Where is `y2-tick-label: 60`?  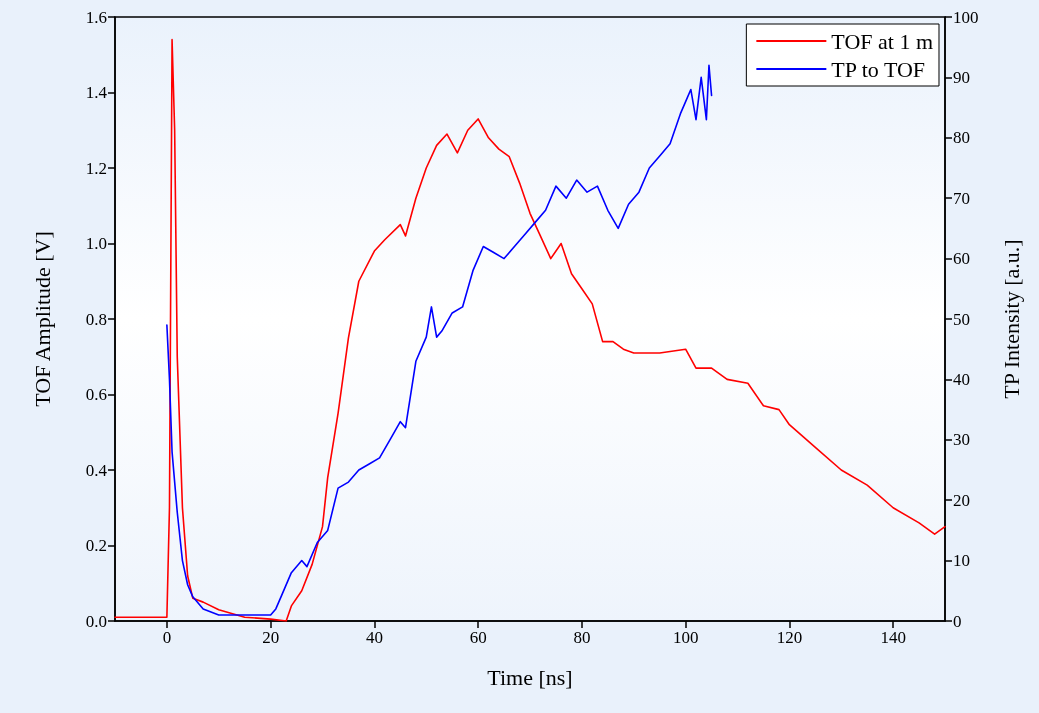
y2-tick-label: 60 is located at coordinates (961, 259).